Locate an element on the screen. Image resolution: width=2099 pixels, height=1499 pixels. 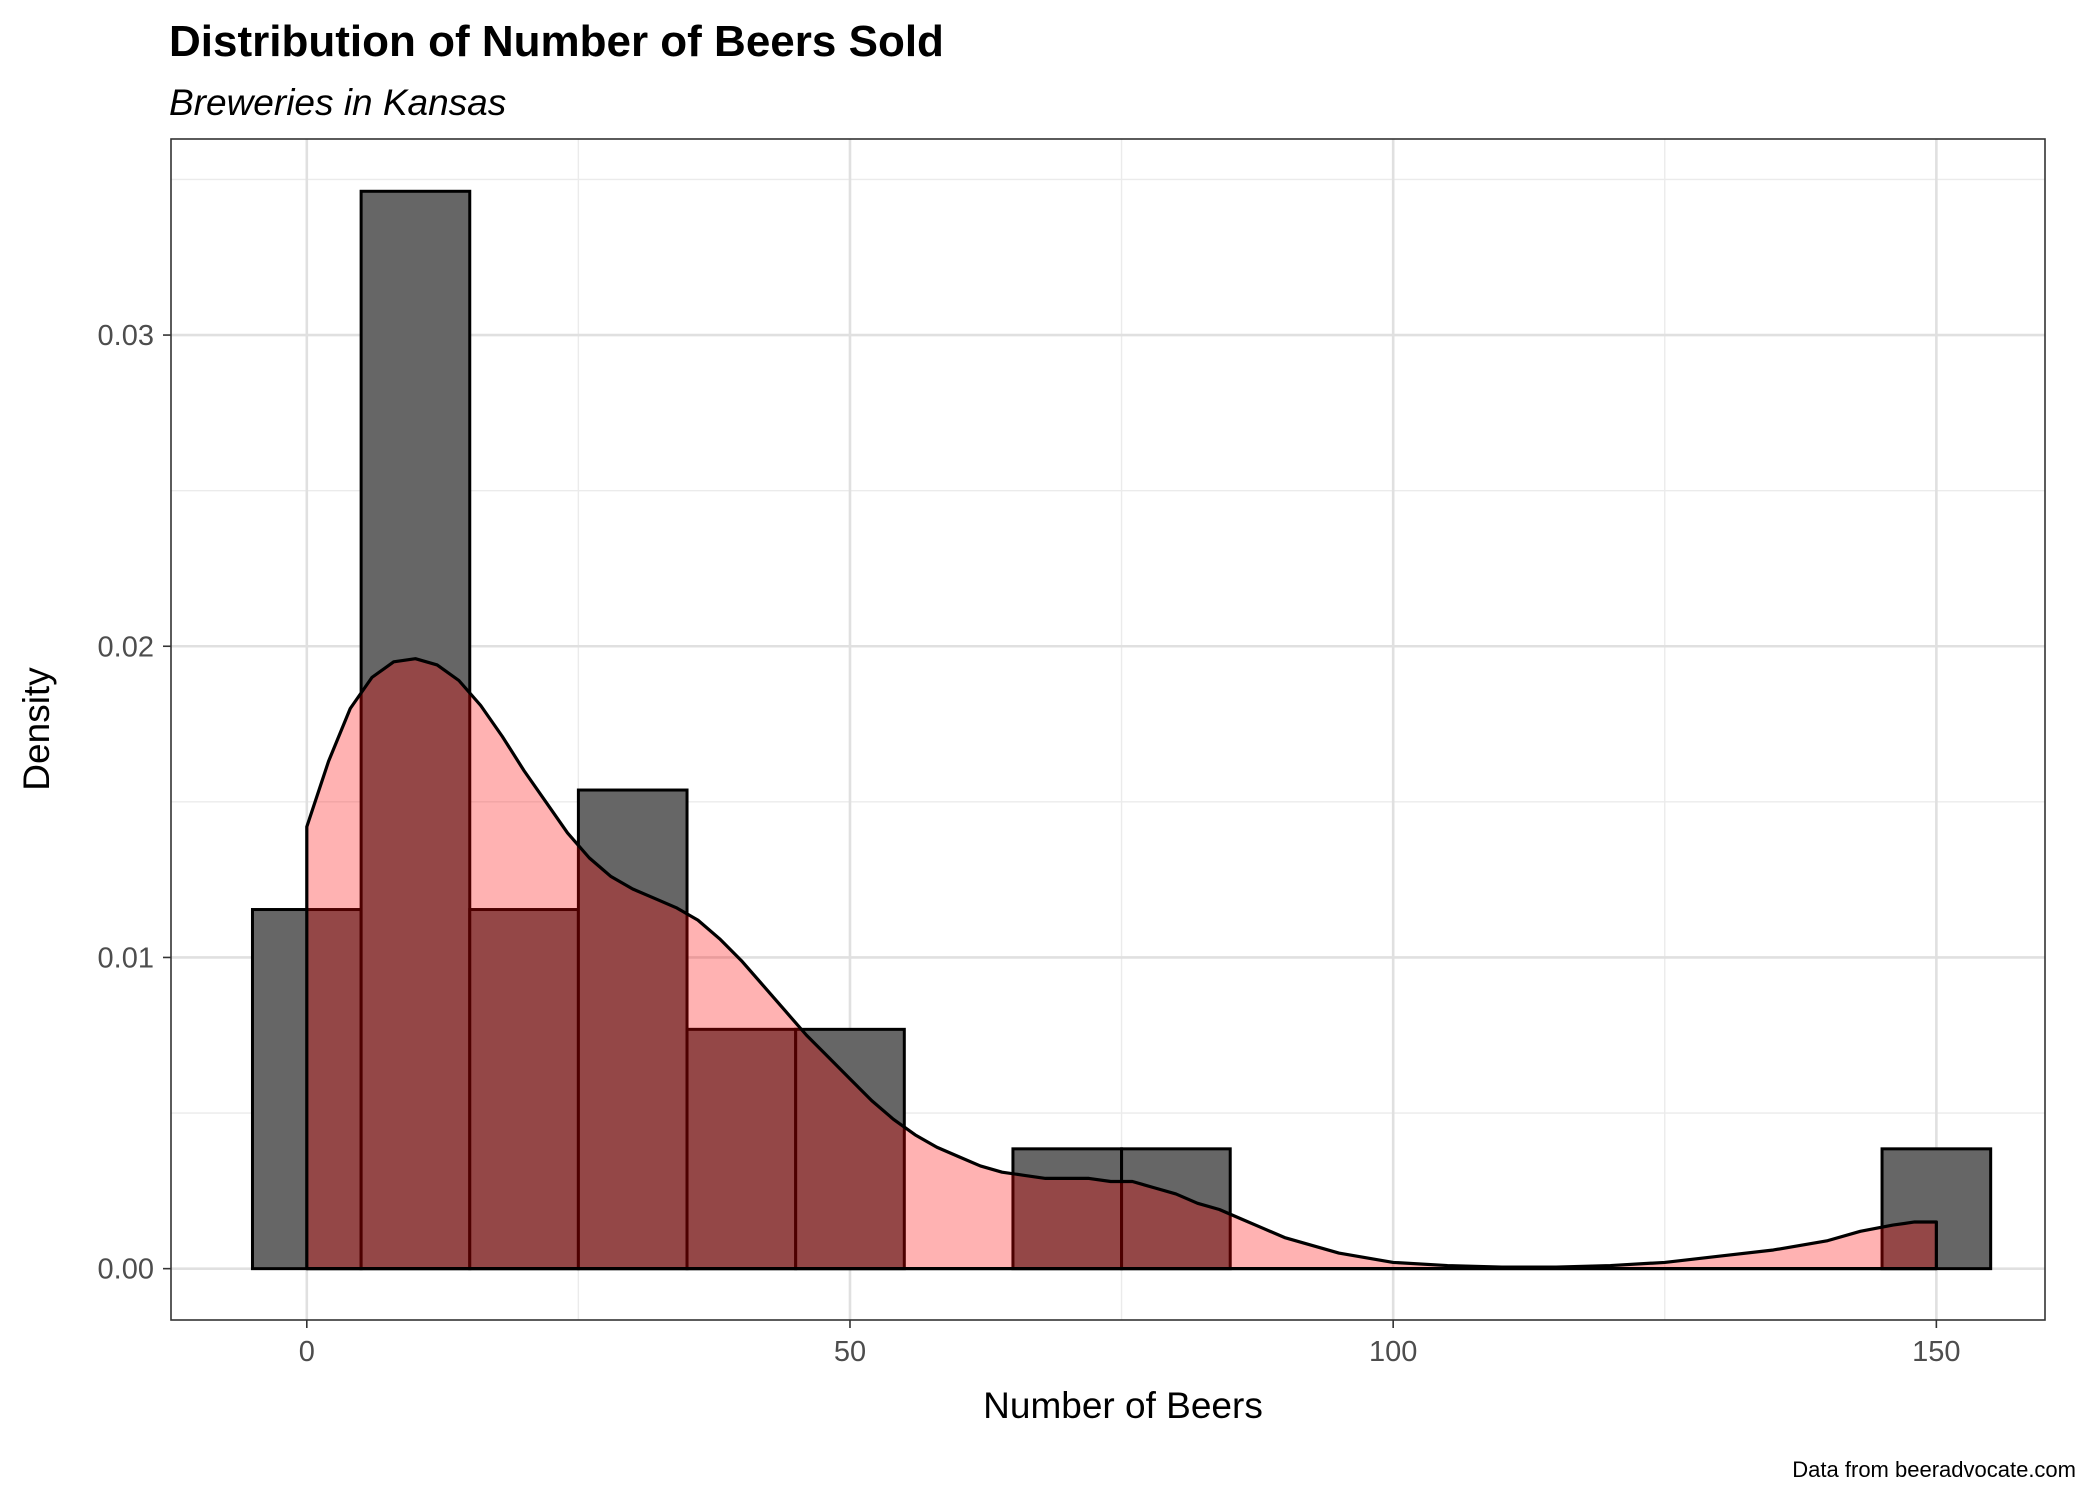
y-tick-label: 0.00 is located at coordinates (126, 1270).